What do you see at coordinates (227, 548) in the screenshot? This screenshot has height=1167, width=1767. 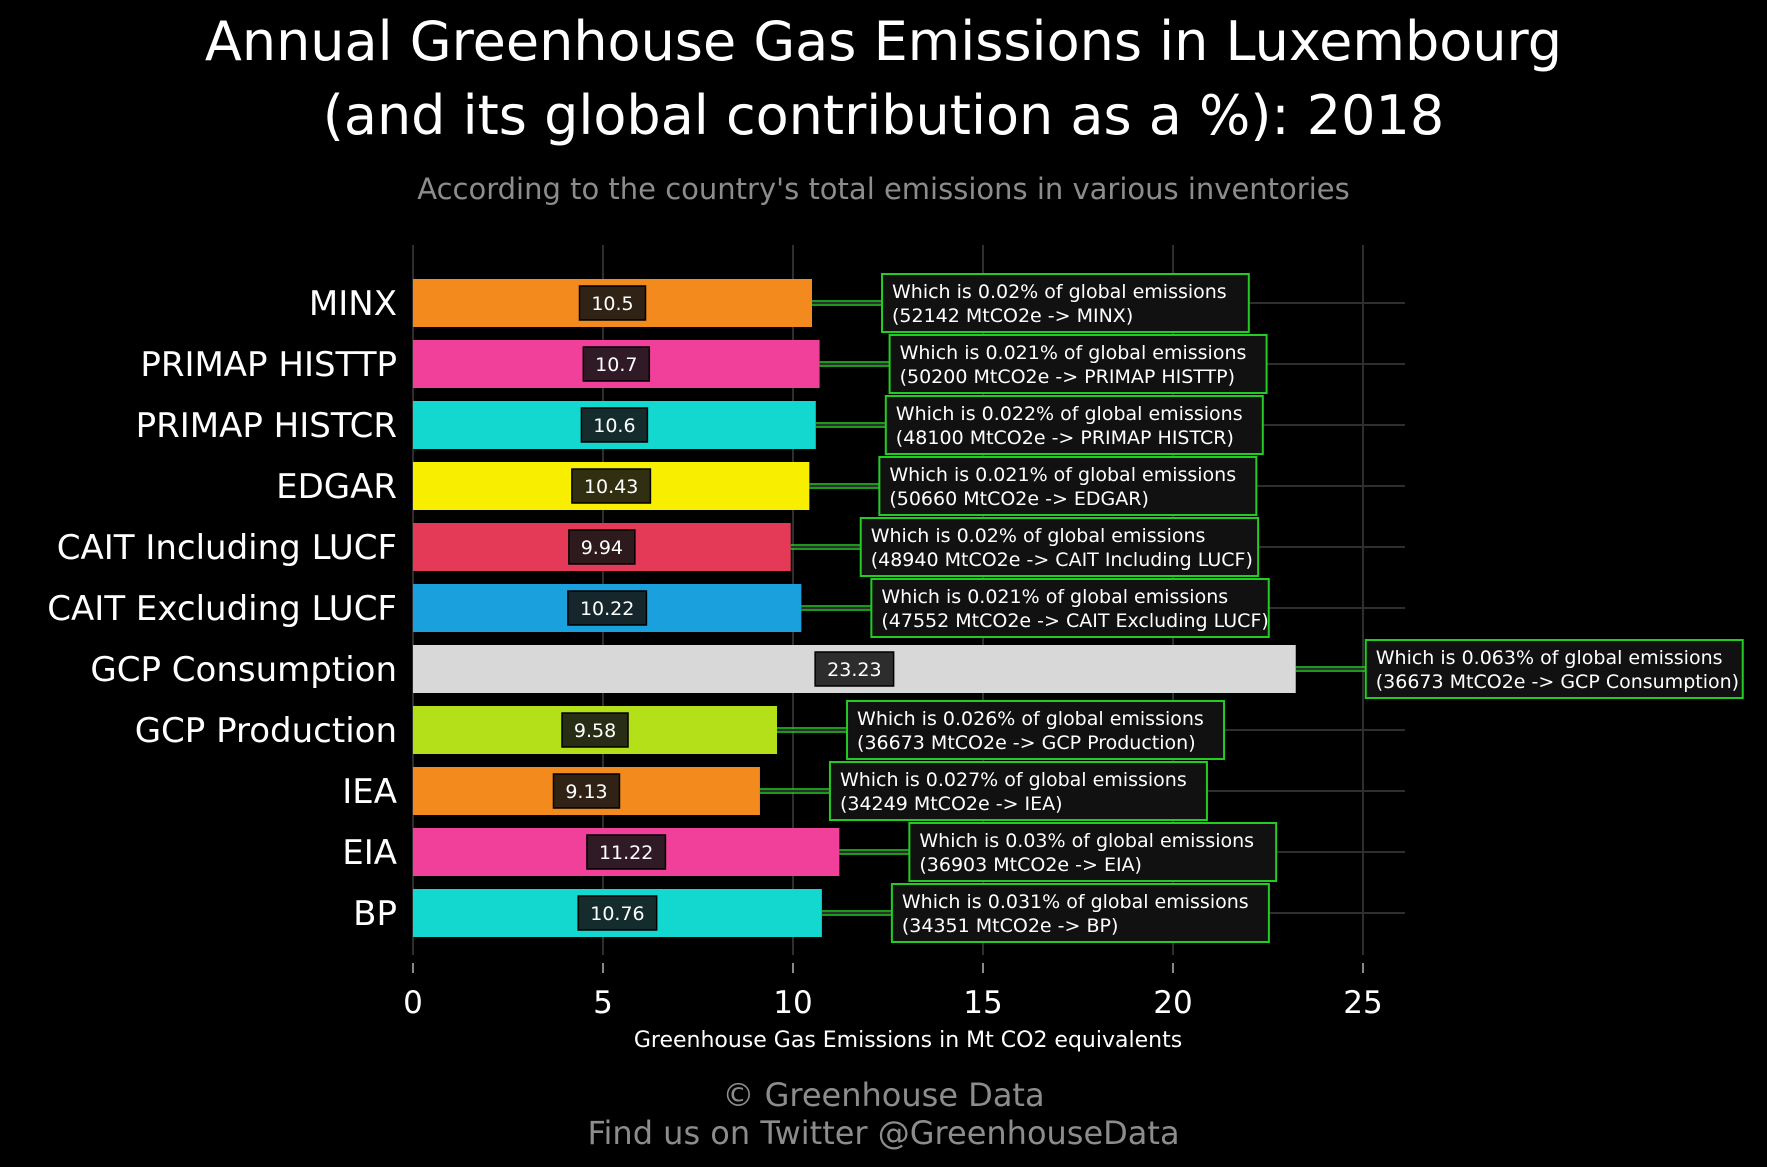 I see `y-tick-label: CAIT Including LUCF` at bounding box center [227, 548].